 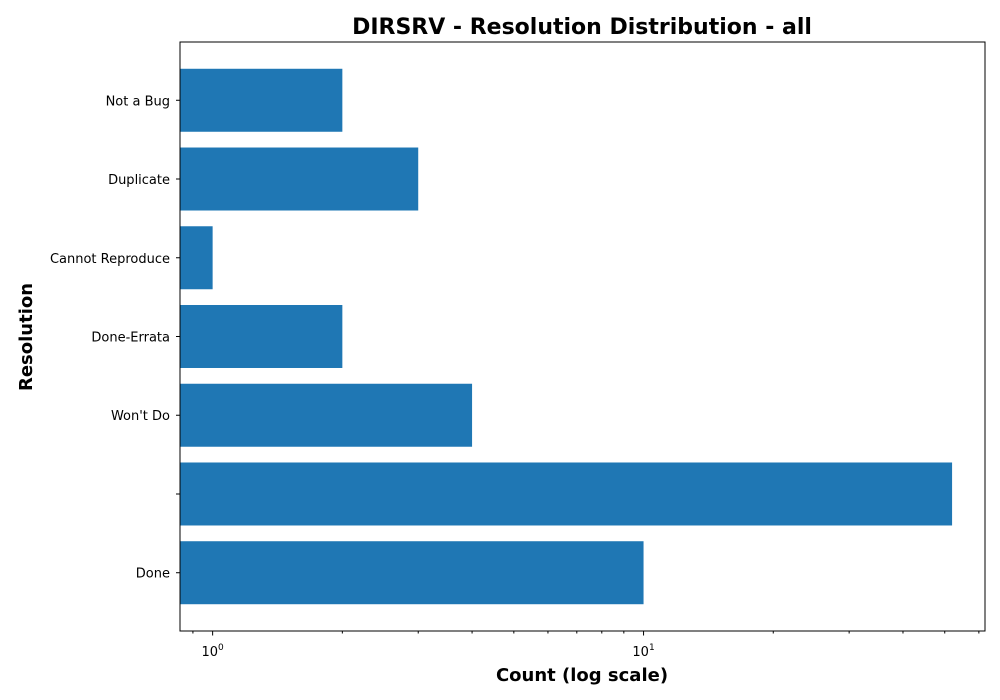 I want to click on chart-title: DIRSRV - Resolution Distribution - all, so click(x=582, y=27).